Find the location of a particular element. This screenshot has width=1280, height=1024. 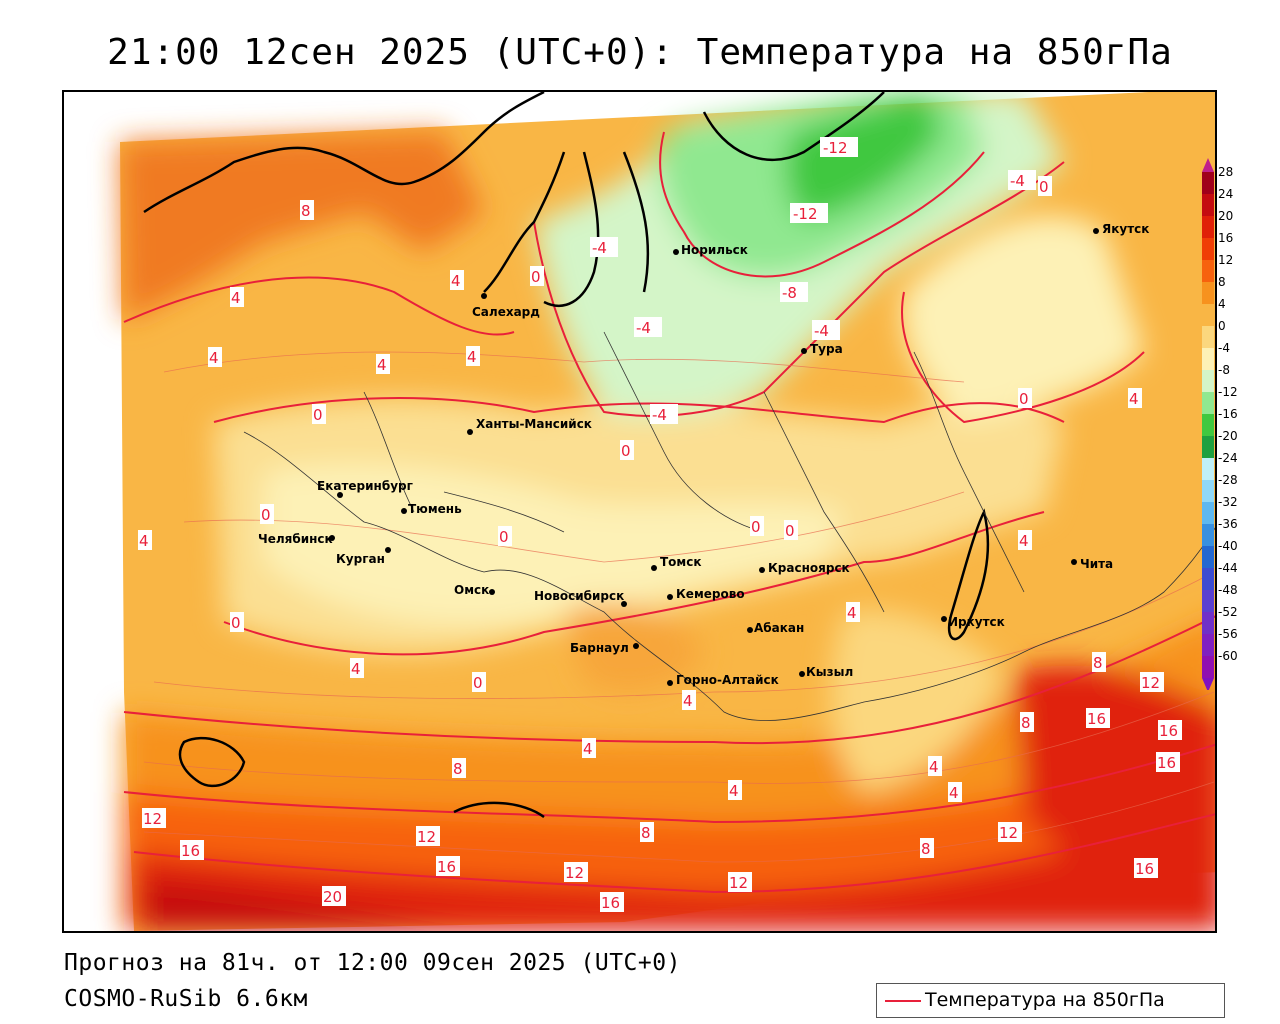

svg-text: Абакан is located at coordinates (779, 628).